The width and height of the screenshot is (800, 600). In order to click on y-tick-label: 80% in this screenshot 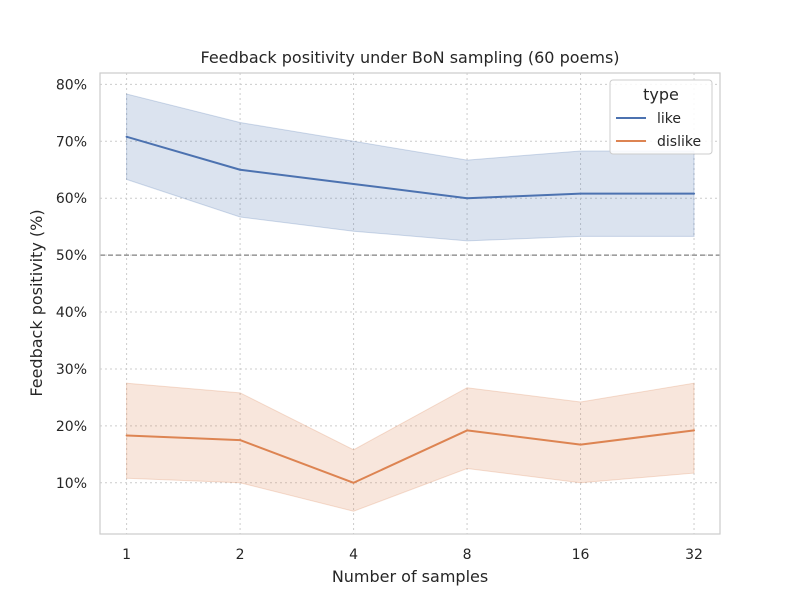, I will do `click(71, 85)`.